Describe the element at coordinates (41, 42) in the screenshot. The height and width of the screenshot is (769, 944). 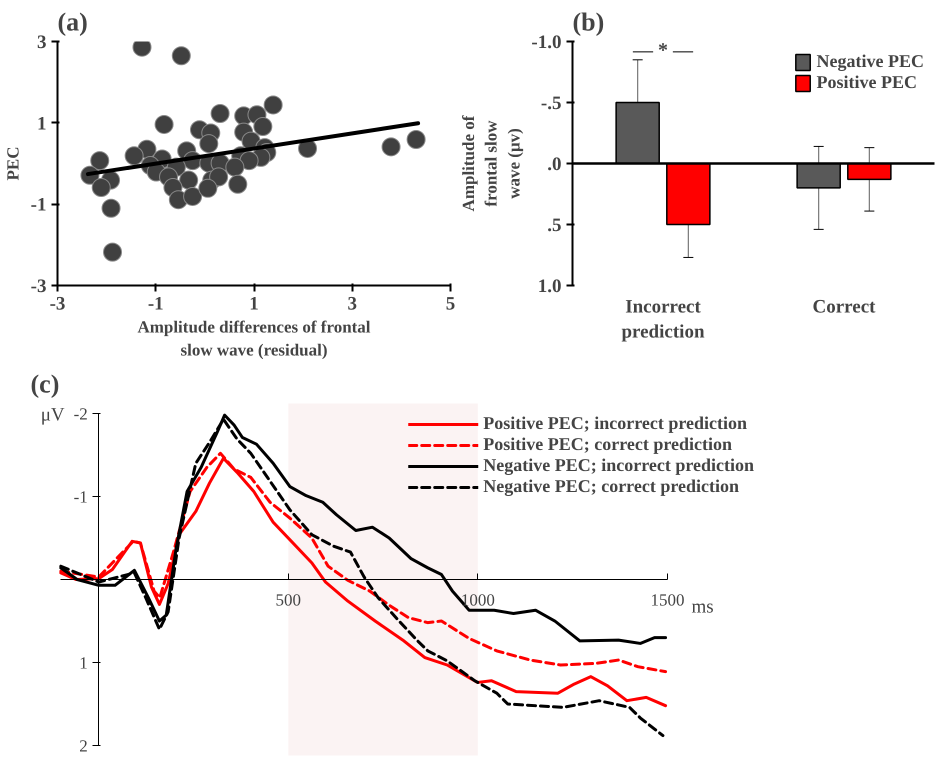
I see `y-tick-label: 3` at that location.